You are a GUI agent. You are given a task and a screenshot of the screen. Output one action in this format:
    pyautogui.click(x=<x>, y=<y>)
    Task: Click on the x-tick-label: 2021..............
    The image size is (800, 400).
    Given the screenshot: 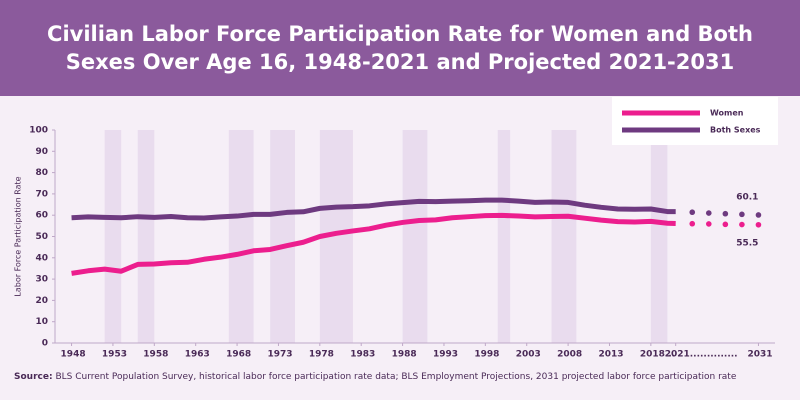 What is the action you would take?
    pyautogui.click(x=701, y=355)
    